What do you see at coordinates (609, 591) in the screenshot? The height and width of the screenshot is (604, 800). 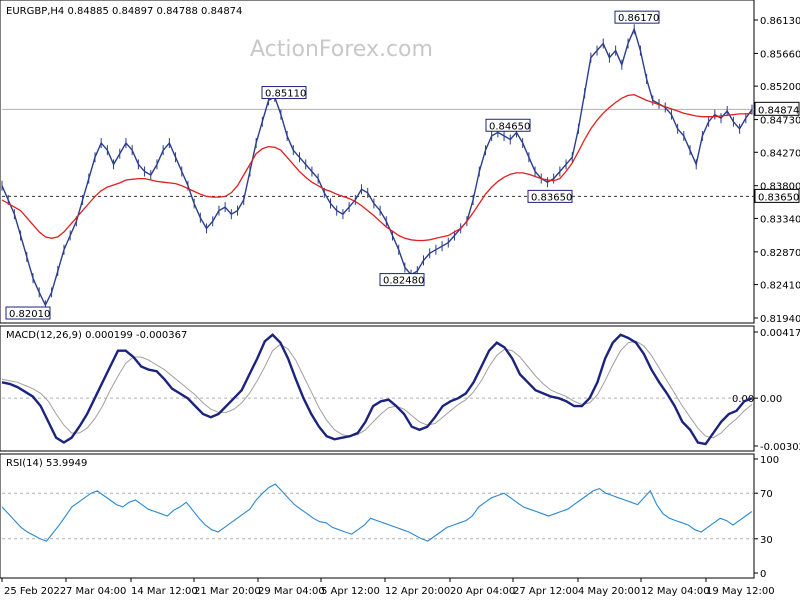 I see `x-tick-label: 4 May 20:00` at bounding box center [609, 591].